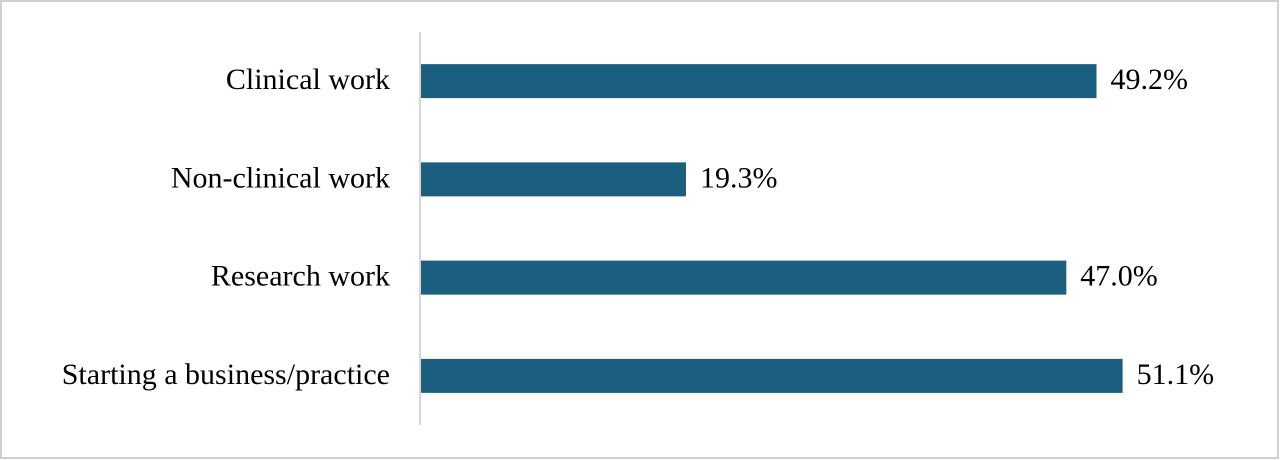  Describe the element at coordinates (226, 374) in the screenshot. I see `category-label: Starting a business/practice` at that location.